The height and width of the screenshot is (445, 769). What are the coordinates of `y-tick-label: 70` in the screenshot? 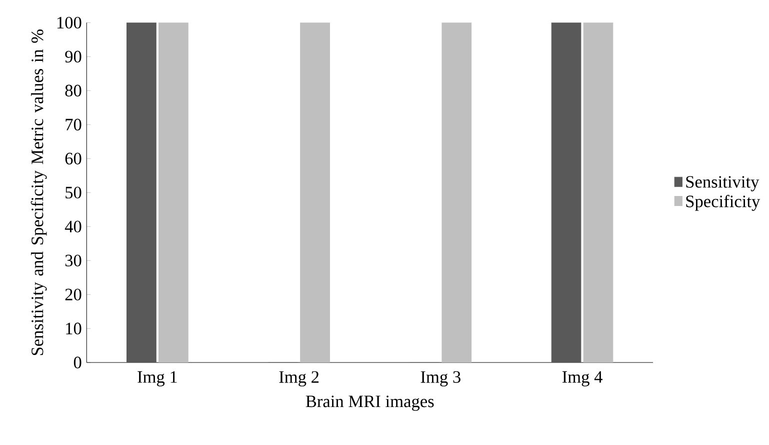 It's located at (74, 124).